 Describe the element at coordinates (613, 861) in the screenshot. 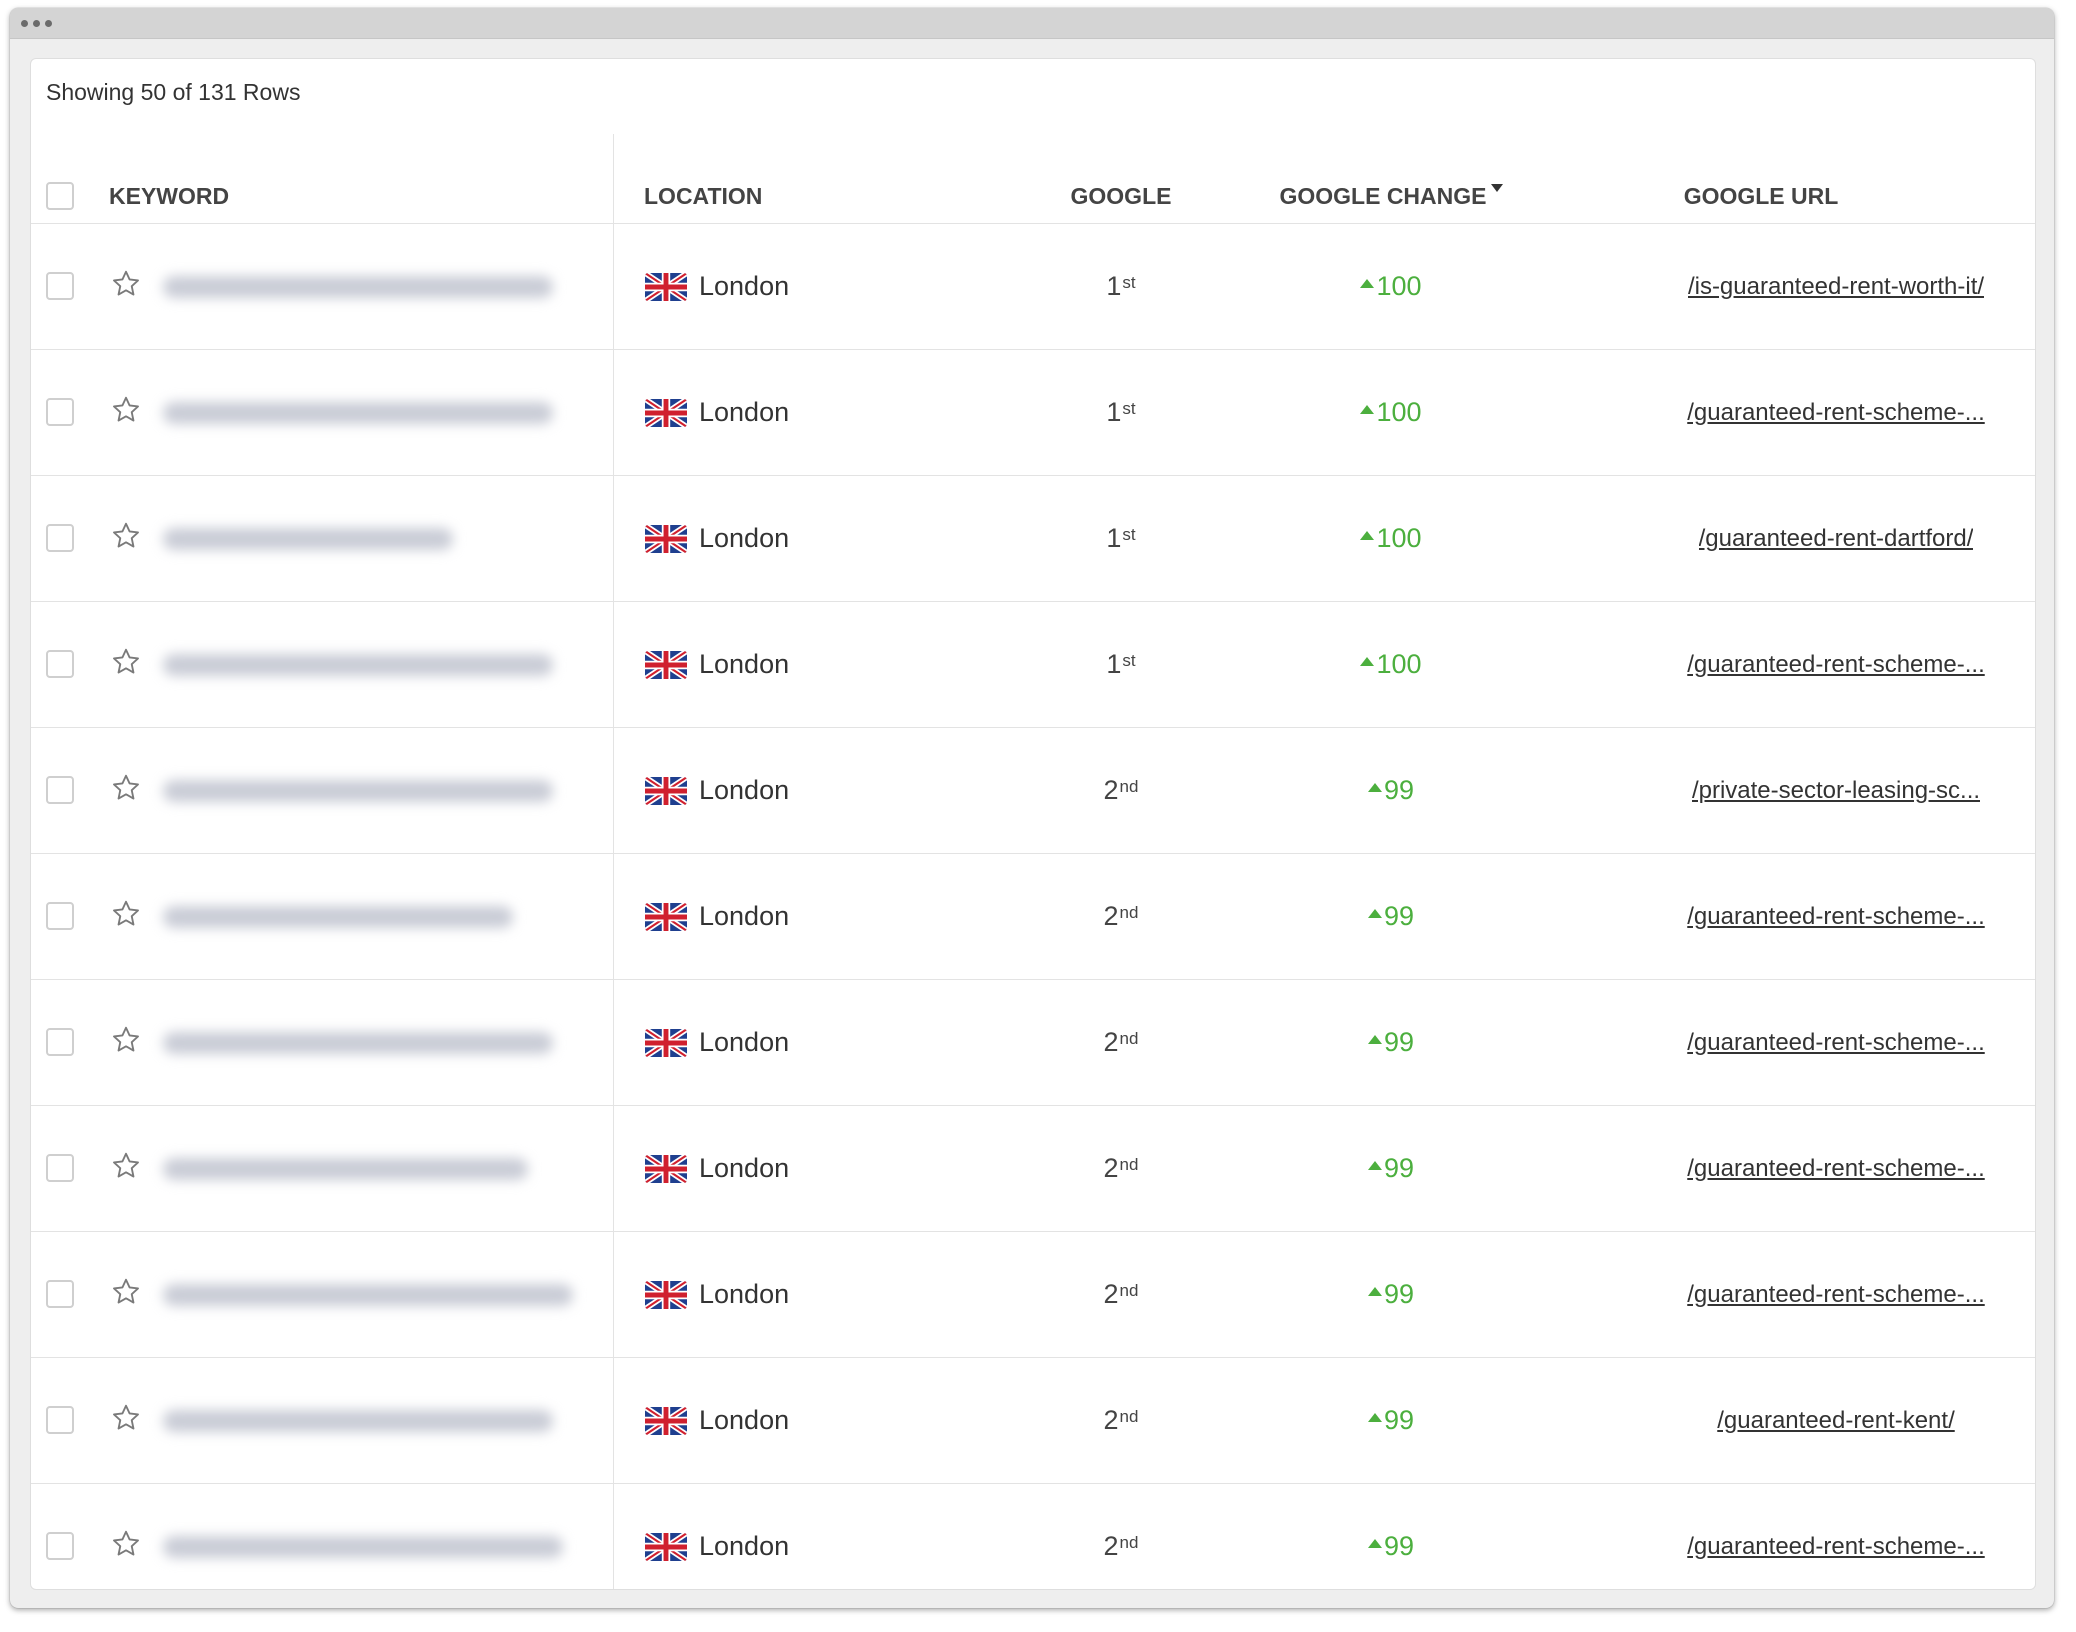

I see `column-divider` at that location.